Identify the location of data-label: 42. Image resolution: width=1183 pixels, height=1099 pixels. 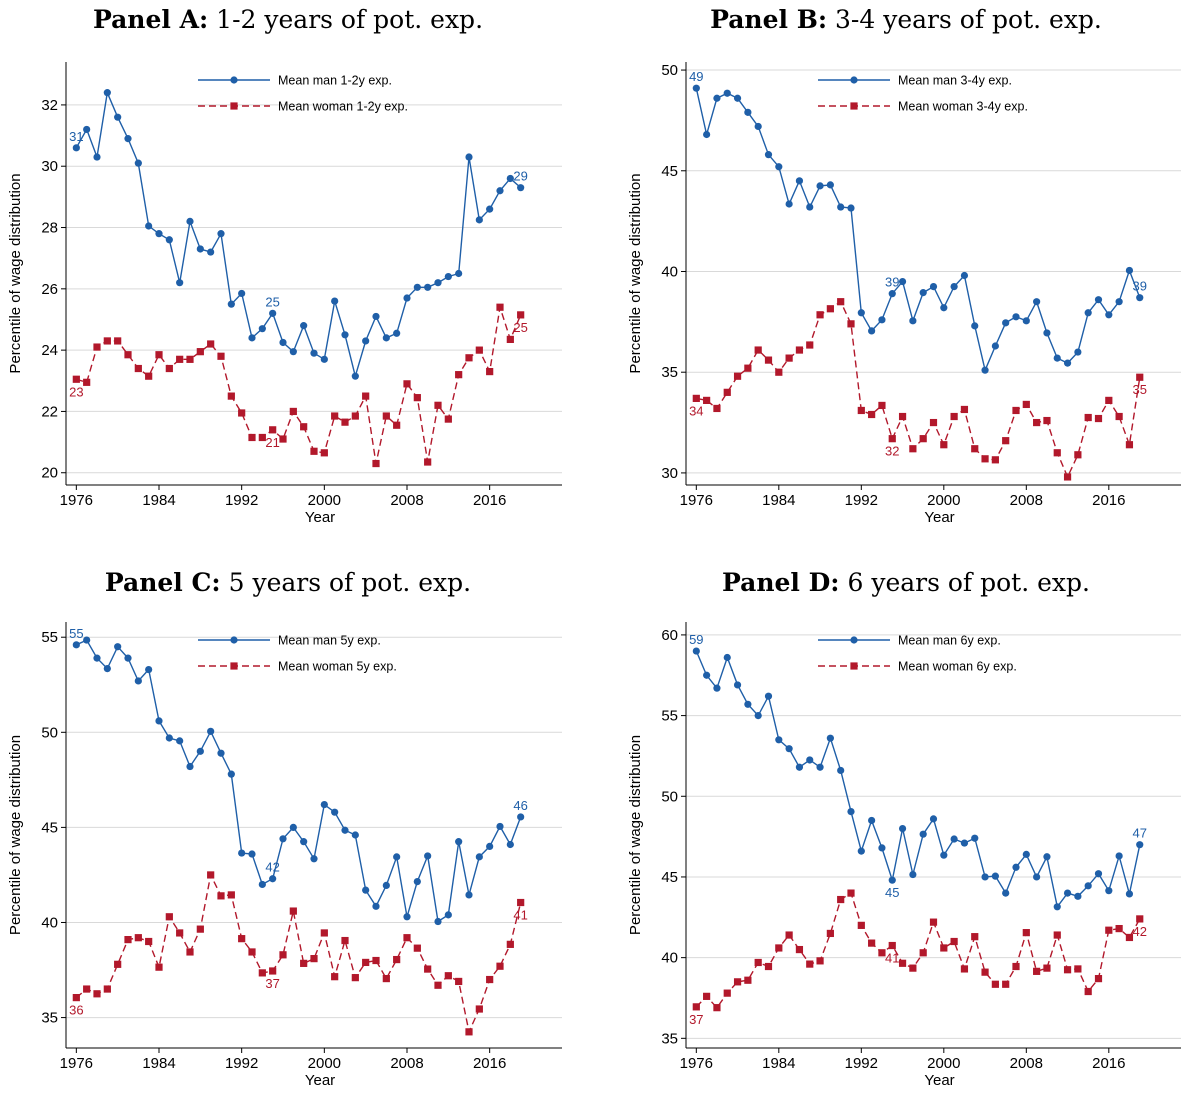
(1140, 931).